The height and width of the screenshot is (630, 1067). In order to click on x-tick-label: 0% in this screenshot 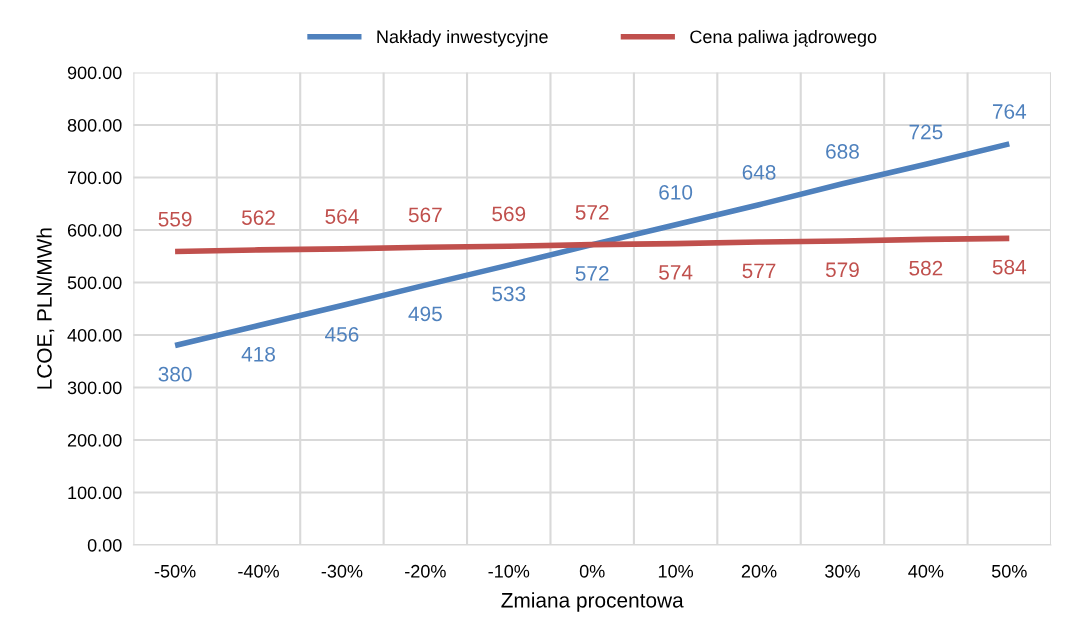, I will do `click(592, 571)`.